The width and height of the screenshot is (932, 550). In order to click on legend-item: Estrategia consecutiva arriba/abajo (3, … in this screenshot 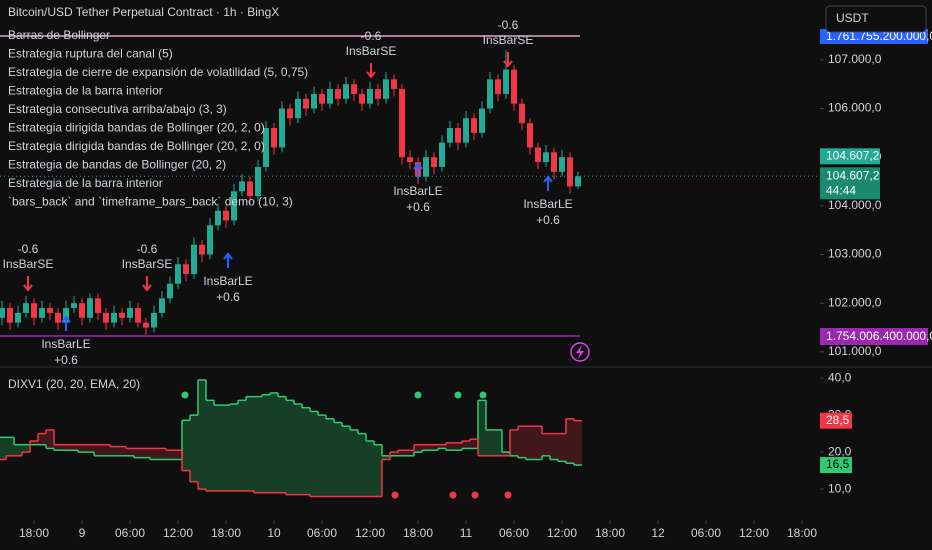, I will do `click(117, 109)`.